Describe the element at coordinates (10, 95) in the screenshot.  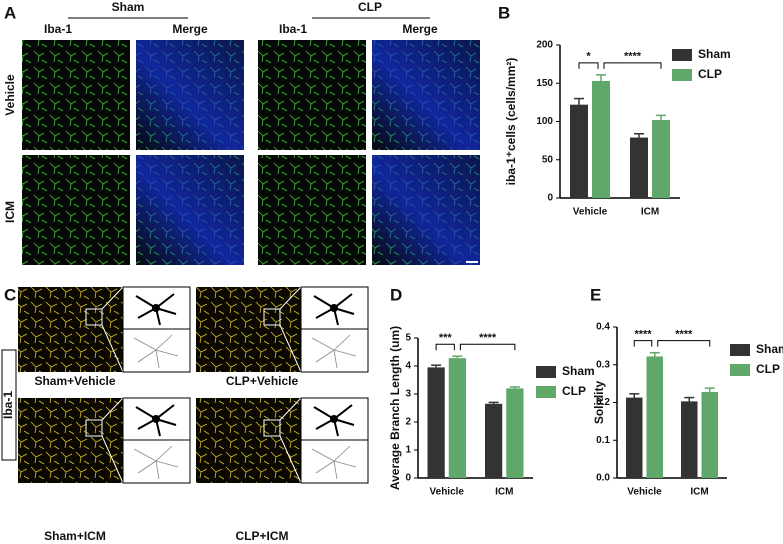
I see `row-label: Vehicle` at that location.